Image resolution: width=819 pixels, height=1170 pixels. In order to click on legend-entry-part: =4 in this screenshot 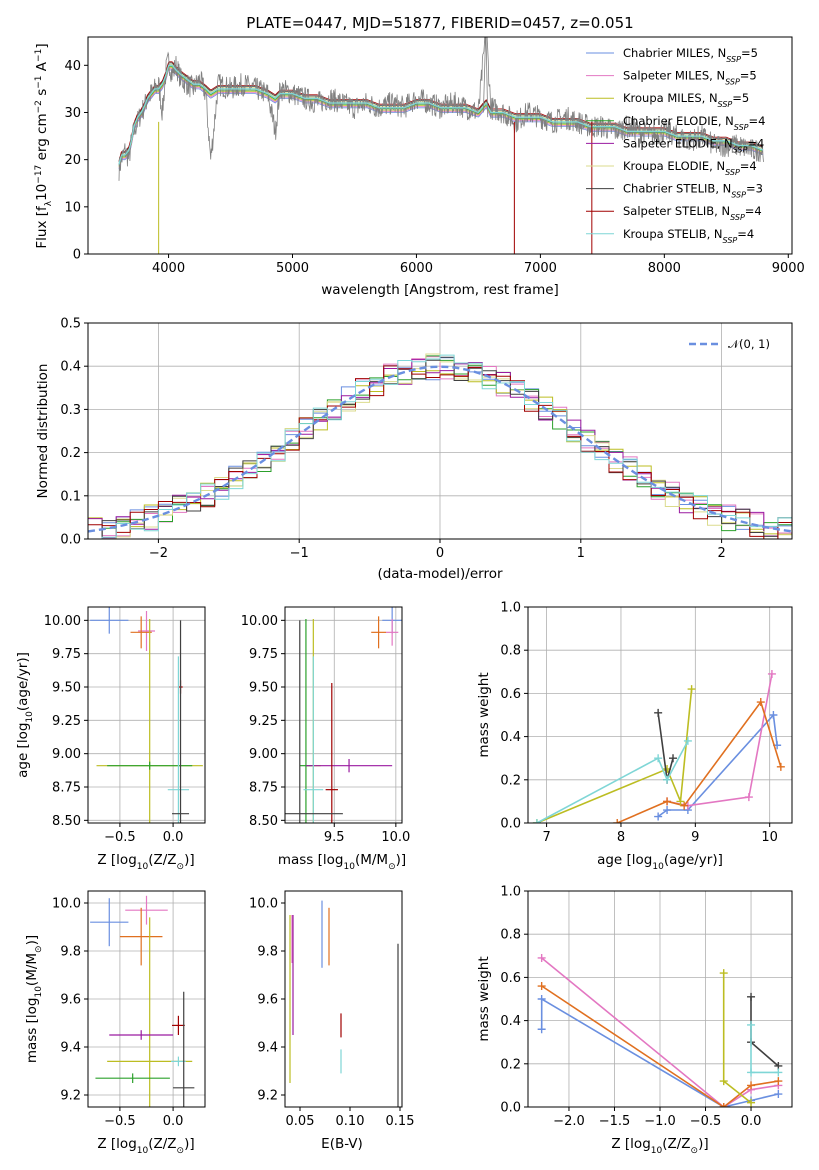, I will do `click(748, 166)`.